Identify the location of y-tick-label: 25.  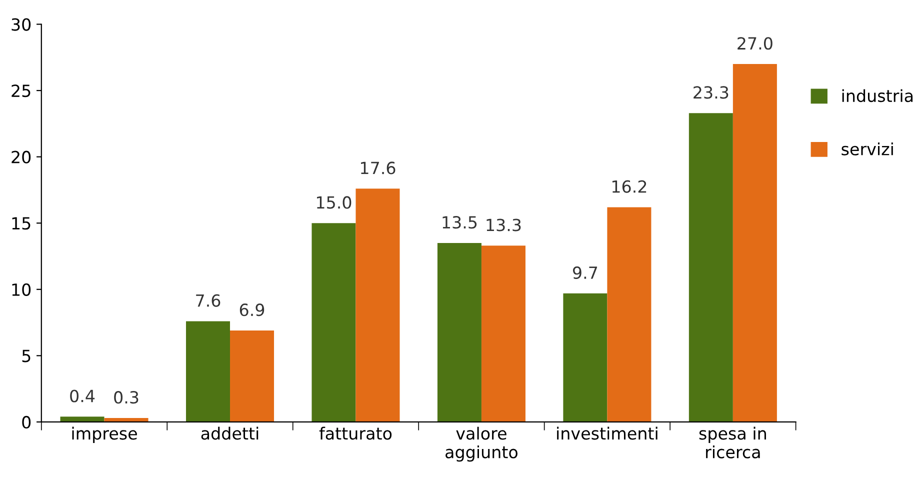
(21, 91).